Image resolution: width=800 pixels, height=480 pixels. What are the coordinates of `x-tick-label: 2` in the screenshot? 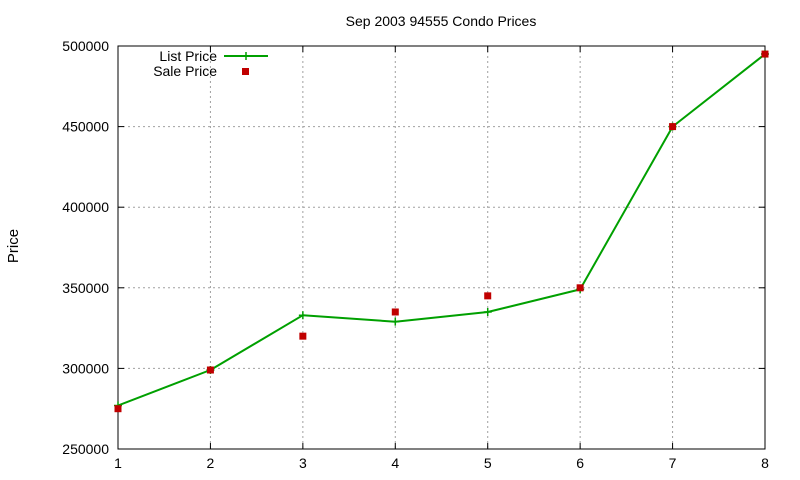 It's located at (211, 463).